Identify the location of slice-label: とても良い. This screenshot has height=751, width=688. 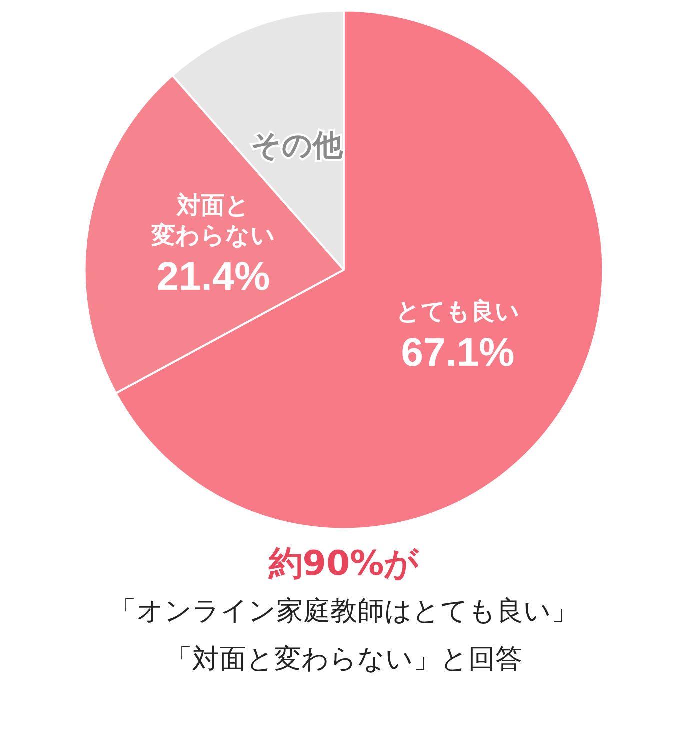
(458, 312).